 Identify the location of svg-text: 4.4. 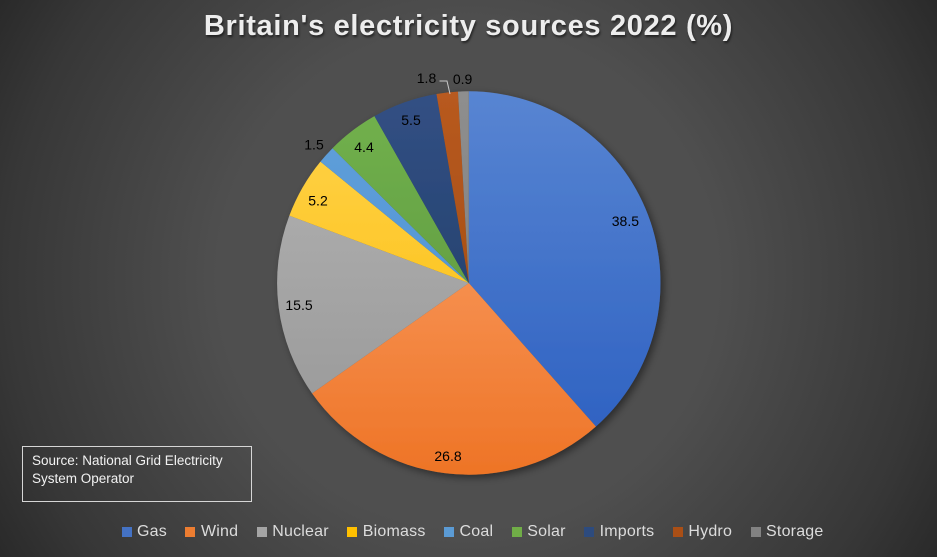
(364, 147).